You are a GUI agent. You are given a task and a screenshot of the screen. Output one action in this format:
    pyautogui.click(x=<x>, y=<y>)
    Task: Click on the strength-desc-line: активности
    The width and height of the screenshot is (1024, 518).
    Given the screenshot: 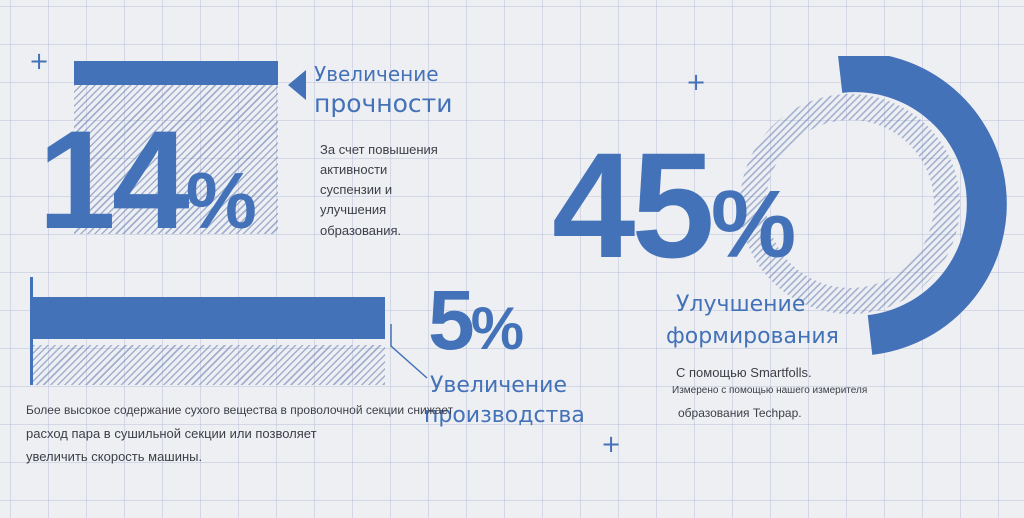 What is the action you would take?
    pyautogui.click(x=354, y=170)
    